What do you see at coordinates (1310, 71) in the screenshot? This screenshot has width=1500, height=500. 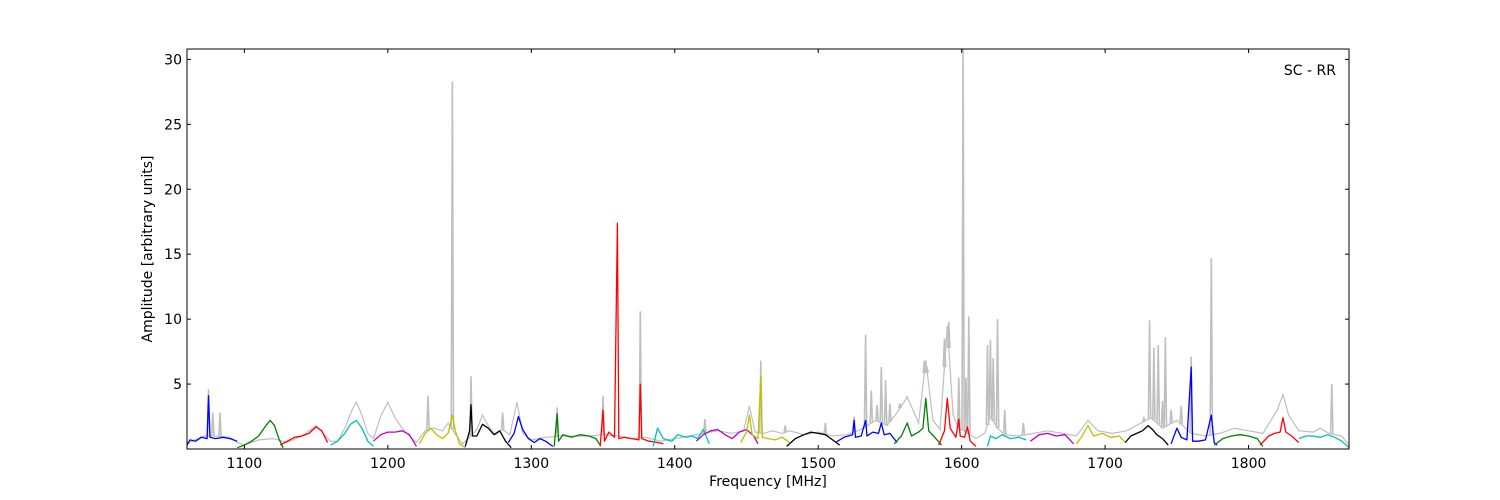 I see `chart-annotation: SC - RR` at bounding box center [1310, 71].